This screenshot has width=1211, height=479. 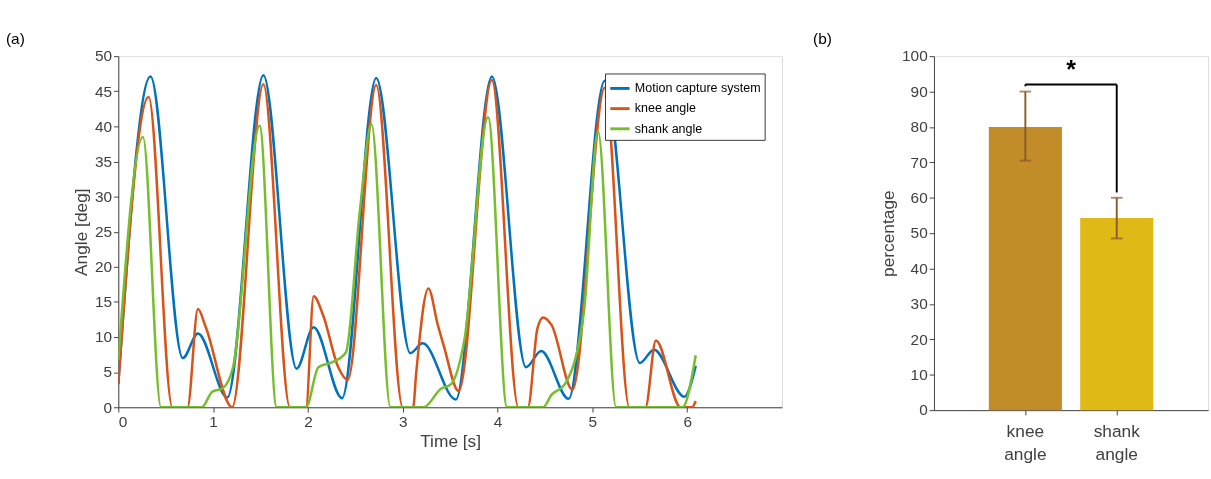 I want to click on x-tick-label: 1, so click(x=213, y=421).